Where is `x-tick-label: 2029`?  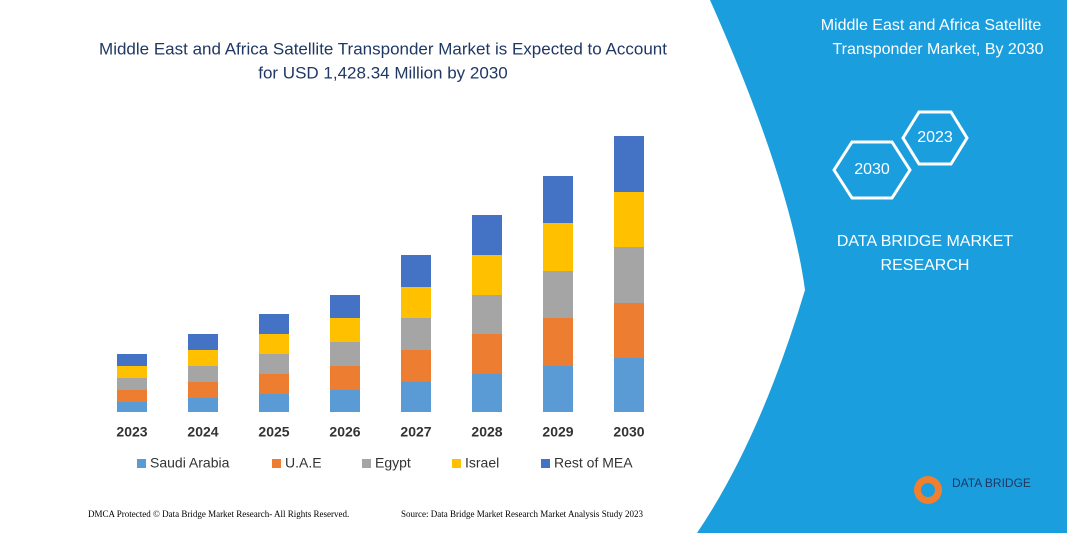
x-tick-label: 2029 is located at coordinates (557, 432).